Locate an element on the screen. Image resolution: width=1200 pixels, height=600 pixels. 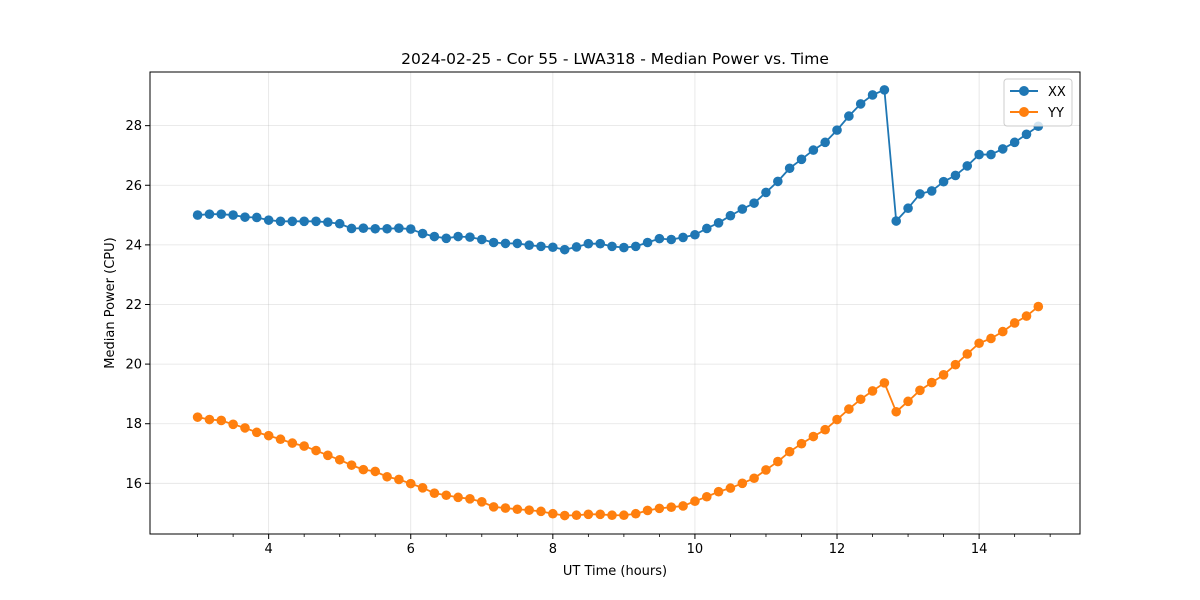
legend-marker-yy is located at coordinates (1024, 112).